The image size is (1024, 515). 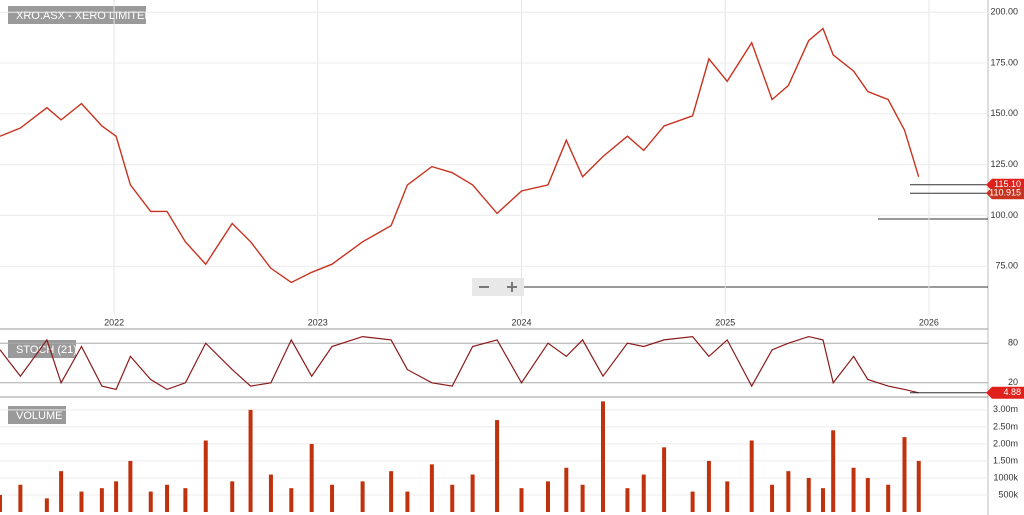 I want to click on y-tick-label: 2.00m, so click(x=1005, y=443).